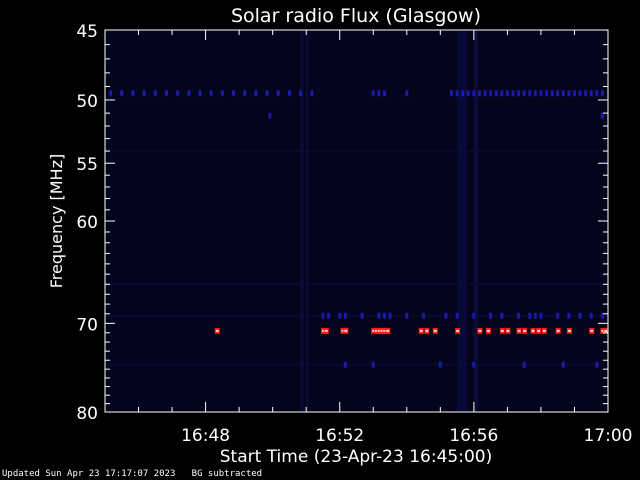 This screenshot has height=480, width=640. I want to click on x-tick-label: 16:52, so click(339, 436).